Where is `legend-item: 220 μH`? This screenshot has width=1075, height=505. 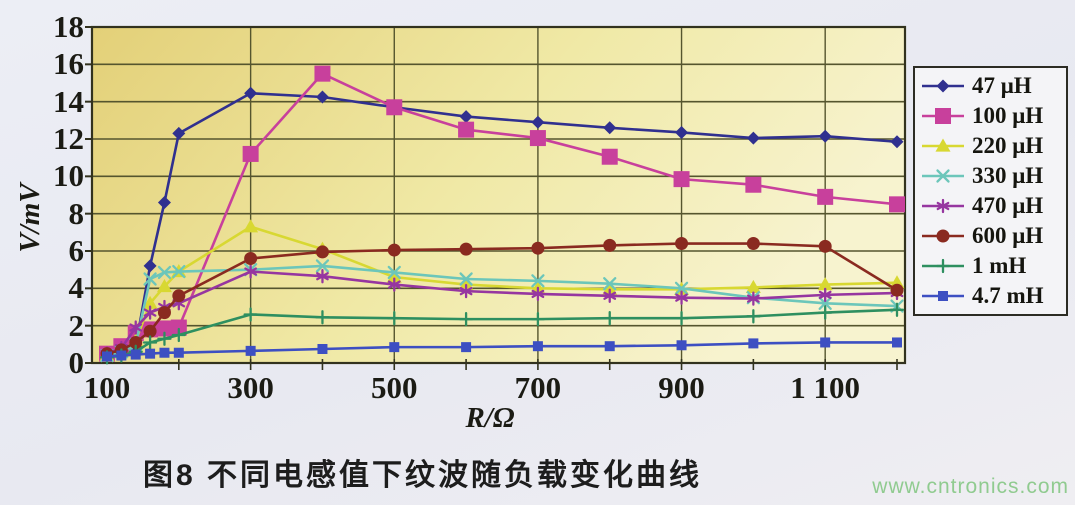
legend-item: 220 μH is located at coordinates (993, 146).